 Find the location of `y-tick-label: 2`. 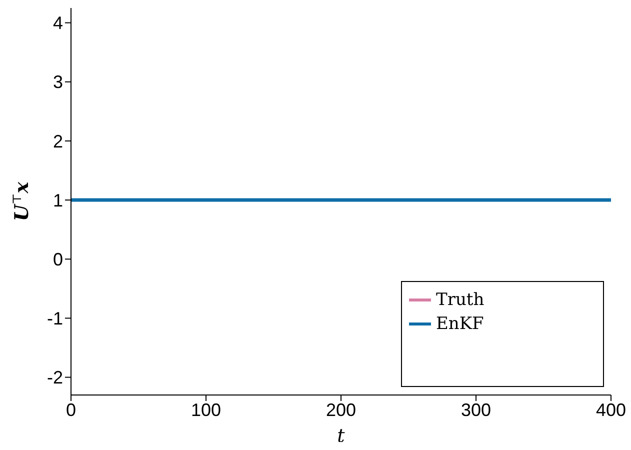

y-tick-label: 2 is located at coordinates (57, 141).